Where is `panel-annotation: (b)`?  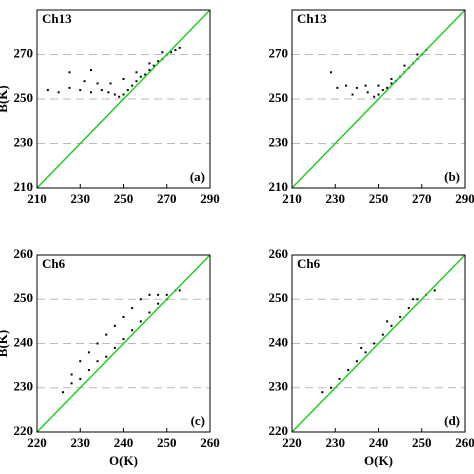
panel-annotation: (b) is located at coordinates (452, 176).